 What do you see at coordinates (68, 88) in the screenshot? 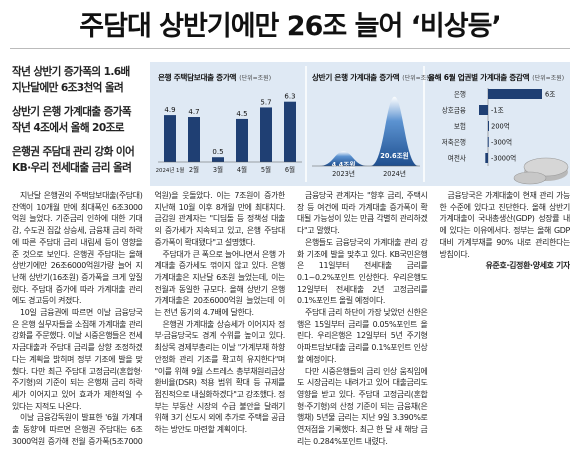
I see `subhead-line: 지난달에만 6조3천억 올려` at bounding box center [68, 88].